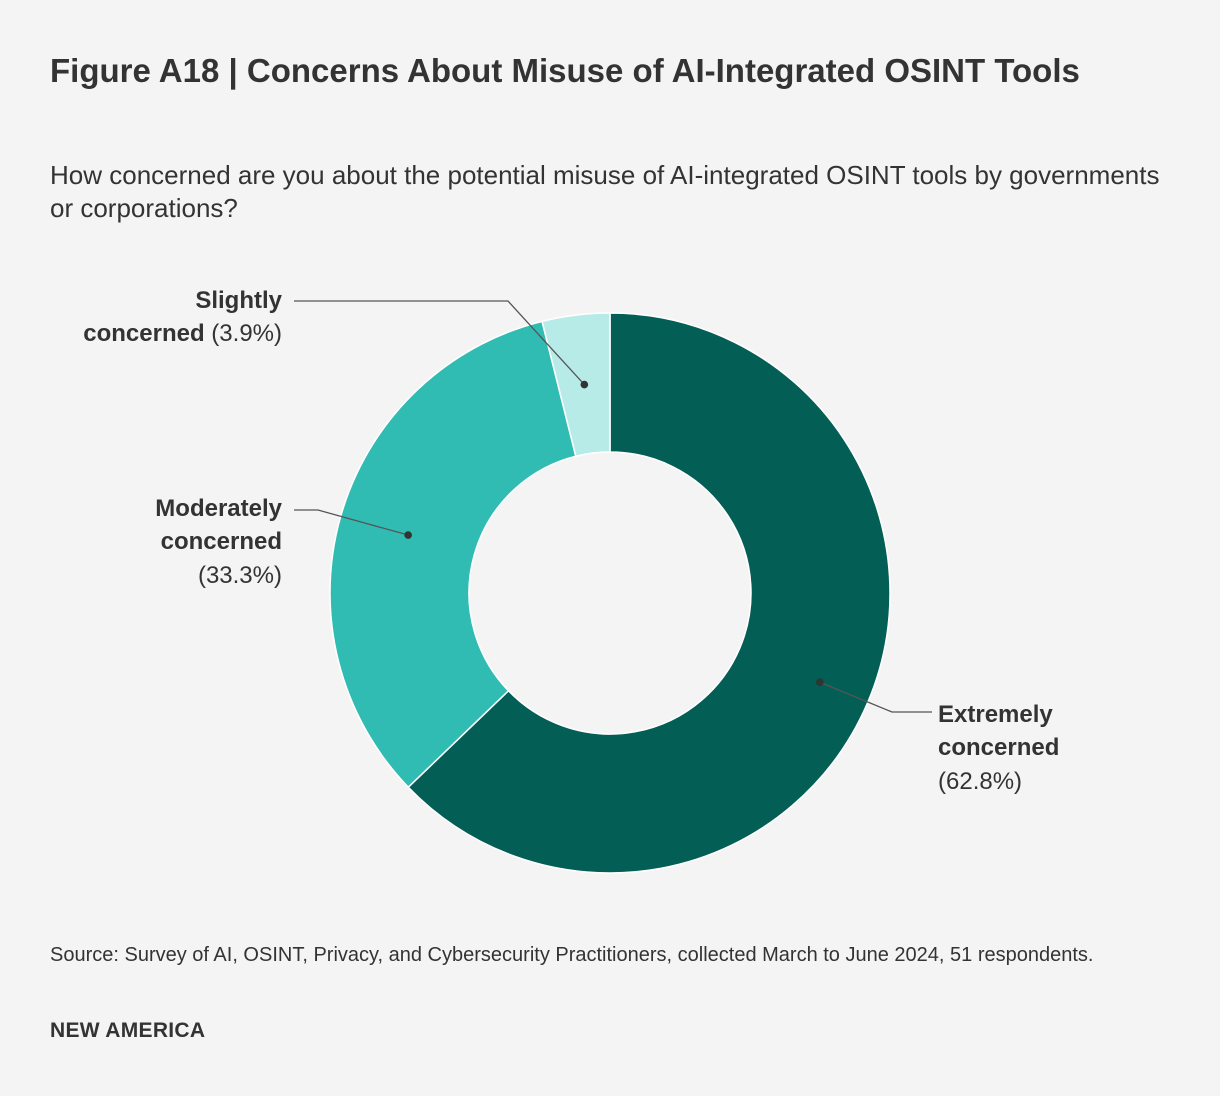  I want to click on slice-slightly-concerned, so click(576, 385).